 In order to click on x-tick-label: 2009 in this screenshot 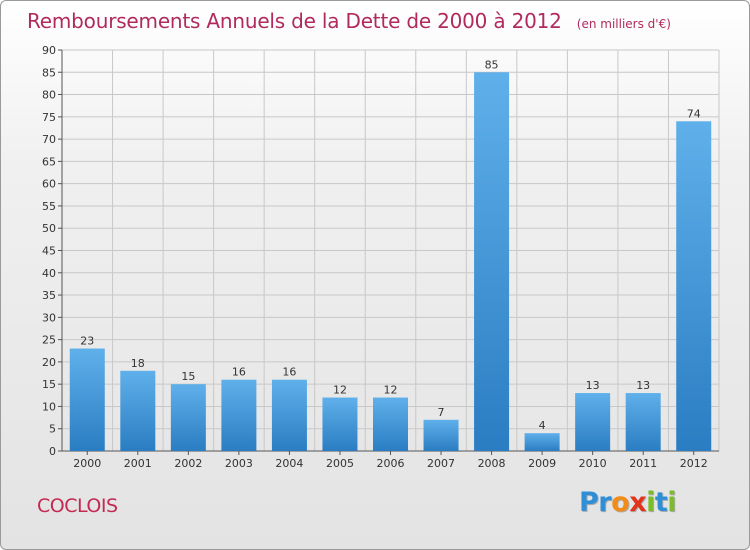, I will do `click(542, 463)`.